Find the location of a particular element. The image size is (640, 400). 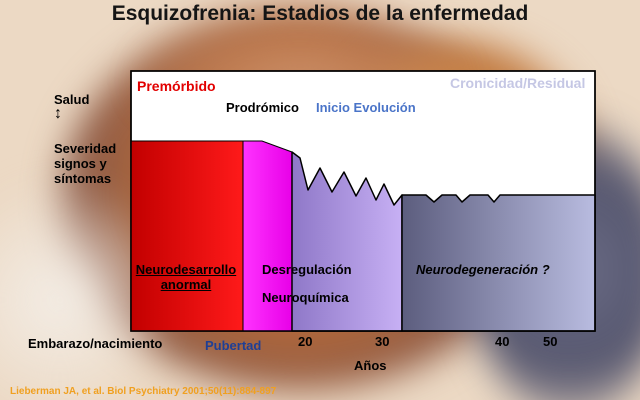

updown-arrow-icon: ↕ is located at coordinates (58, 113).